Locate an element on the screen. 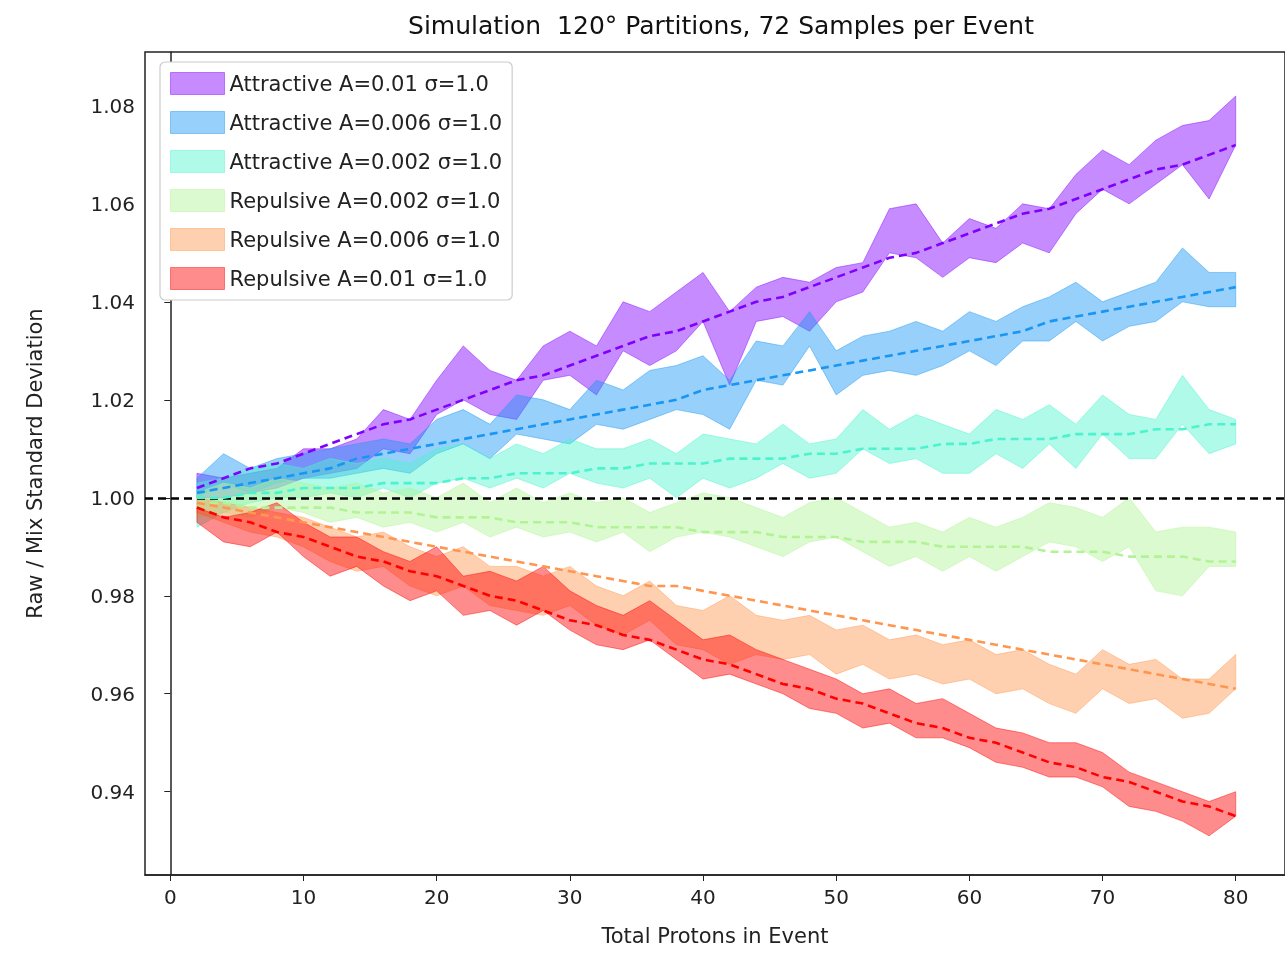  legend-label: Attractive A=0.002 σ=1.0 is located at coordinates (366, 161).